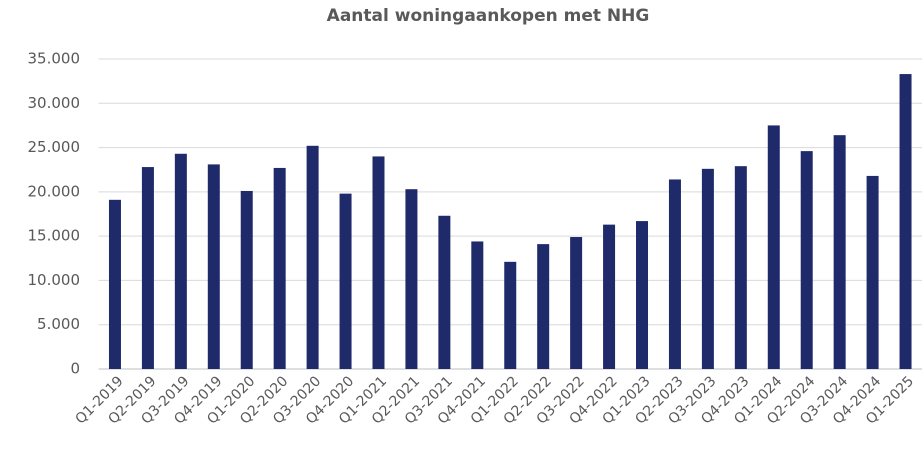 This screenshot has width=922, height=453. I want to click on y-tick-label: 0, so click(75, 369).